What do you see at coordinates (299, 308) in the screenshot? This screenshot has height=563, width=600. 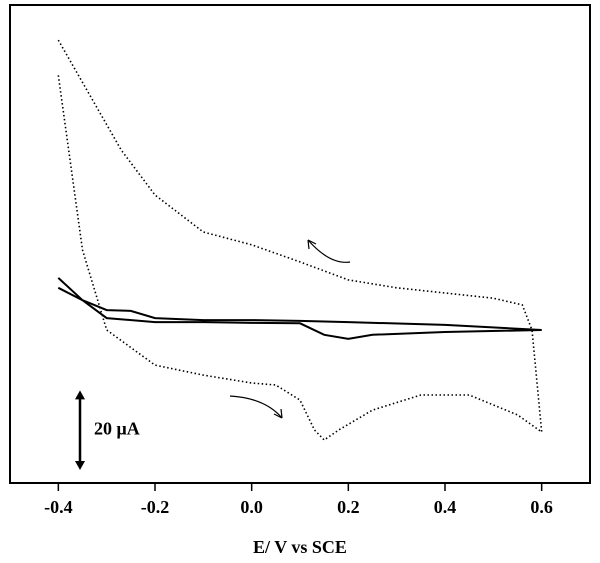 I see `cv-curve` at bounding box center [299, 308].